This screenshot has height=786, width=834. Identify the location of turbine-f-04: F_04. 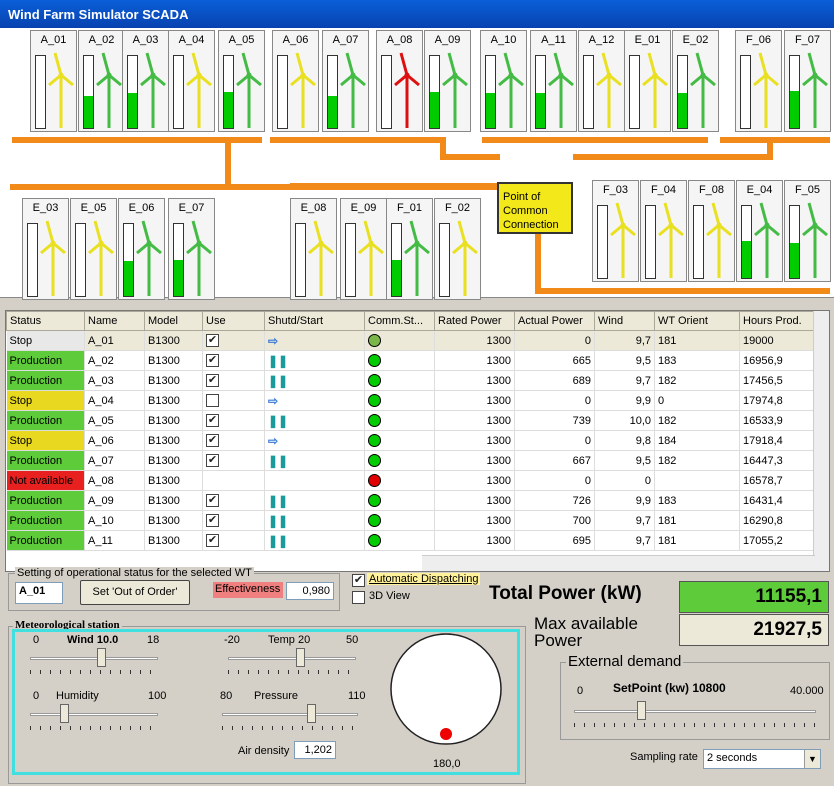
(663, 231).